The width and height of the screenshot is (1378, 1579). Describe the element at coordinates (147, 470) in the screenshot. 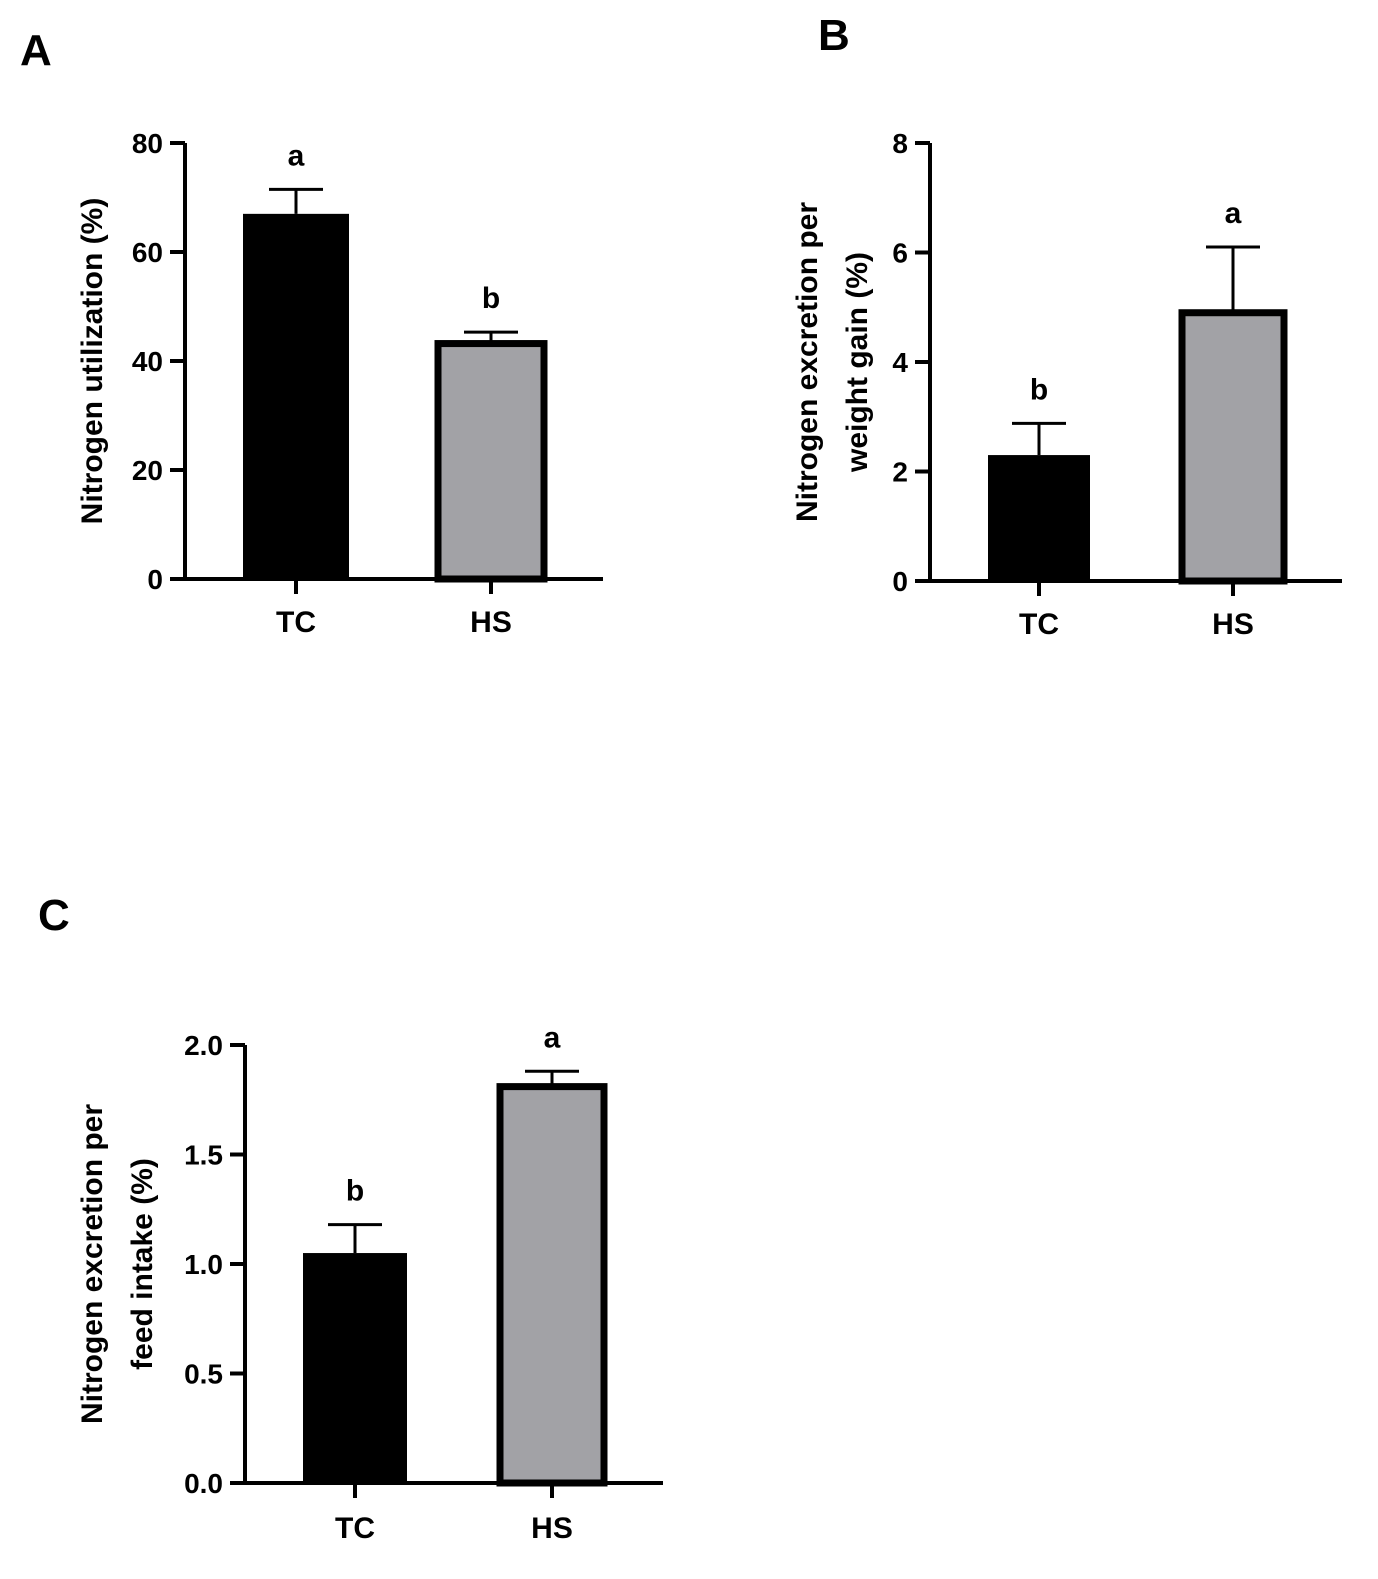

I see `y-tick-label-a: 20` at that location.